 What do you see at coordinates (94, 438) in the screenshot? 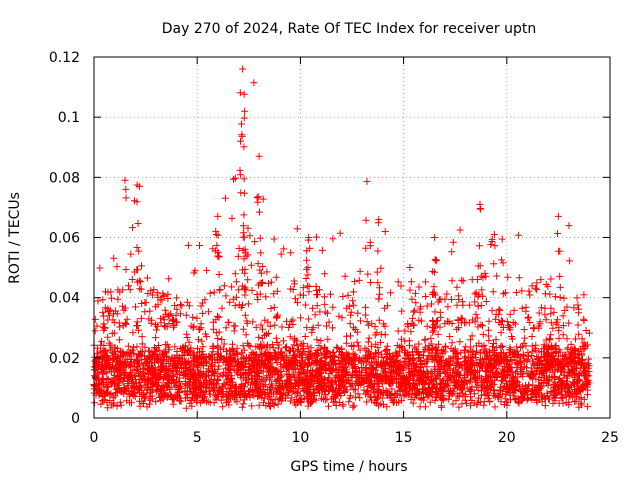
I see `x-tick-label: 0` at bounding box center [94, 438].